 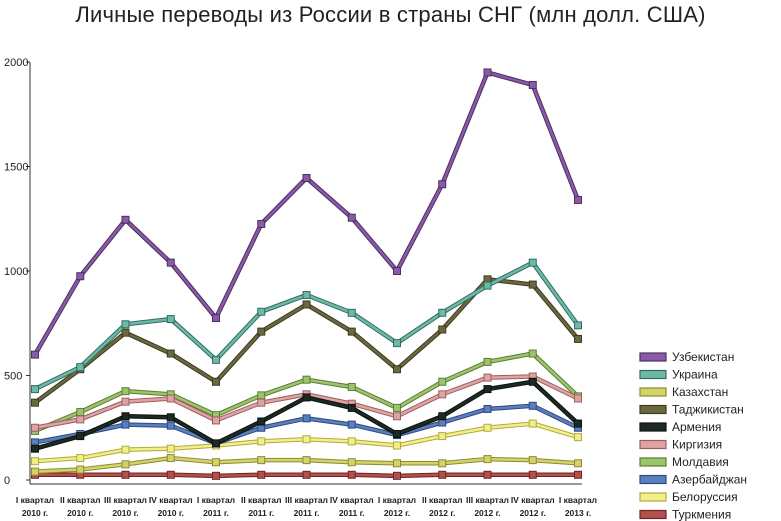 I want to click on legend-label: Узбекистан, so click(x=703, y=357).